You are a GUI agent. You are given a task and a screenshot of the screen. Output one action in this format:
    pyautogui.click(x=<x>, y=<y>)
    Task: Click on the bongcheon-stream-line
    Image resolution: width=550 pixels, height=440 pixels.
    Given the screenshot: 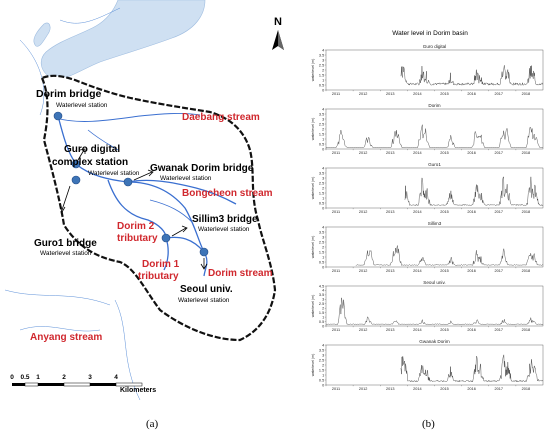 What is the action you would take?
    pyautogui.click(x=182, y=192)
    